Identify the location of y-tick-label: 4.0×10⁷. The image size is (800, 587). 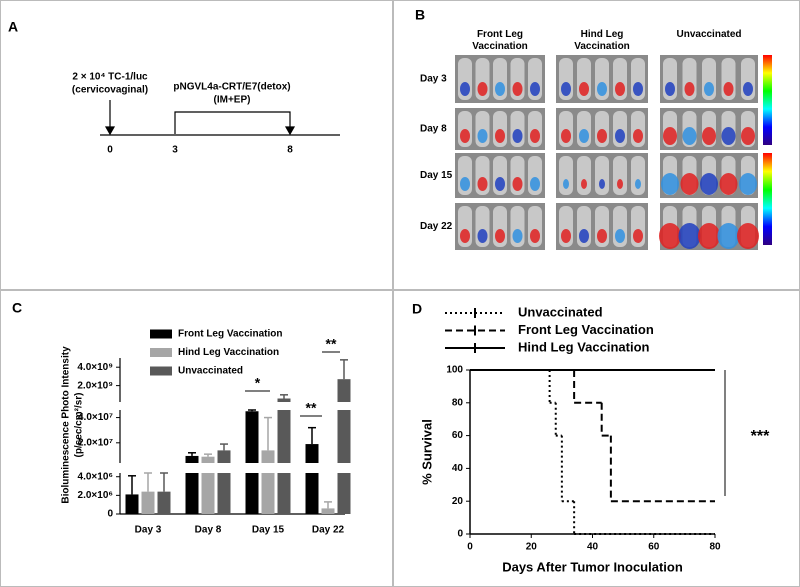
(95, 417).